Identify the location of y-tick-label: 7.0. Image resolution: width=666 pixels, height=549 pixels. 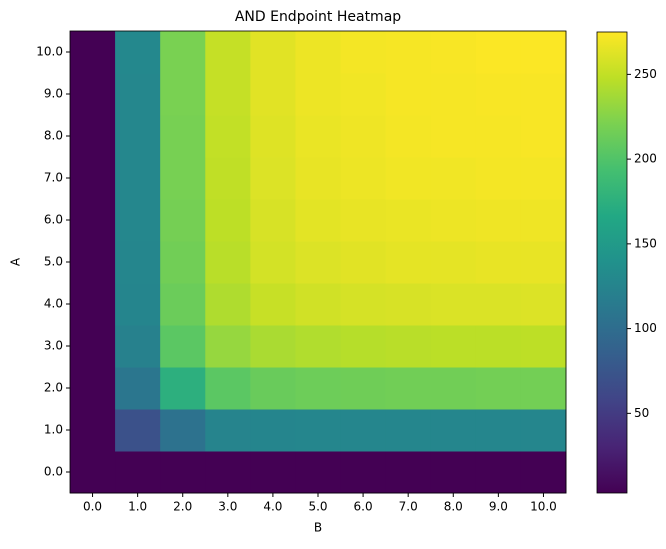
(53, 178).